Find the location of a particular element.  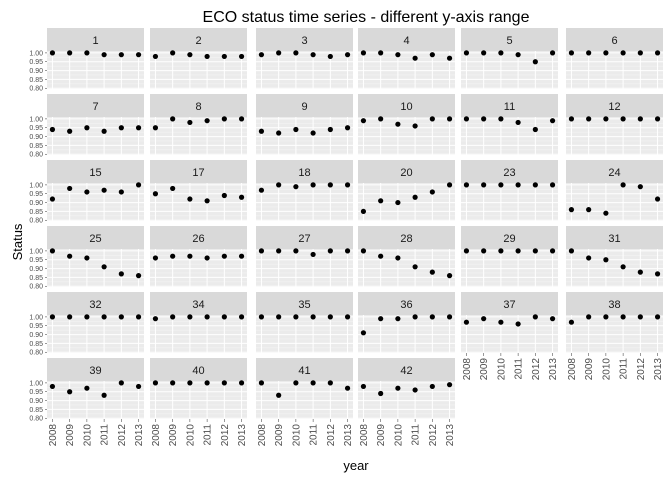

facet-panel-20: 20 is located at coordinates (406, 190).